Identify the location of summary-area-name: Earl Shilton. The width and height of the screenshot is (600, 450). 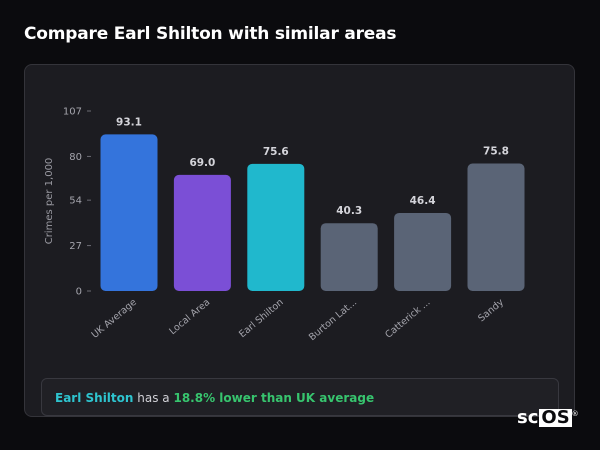
(94, 398).